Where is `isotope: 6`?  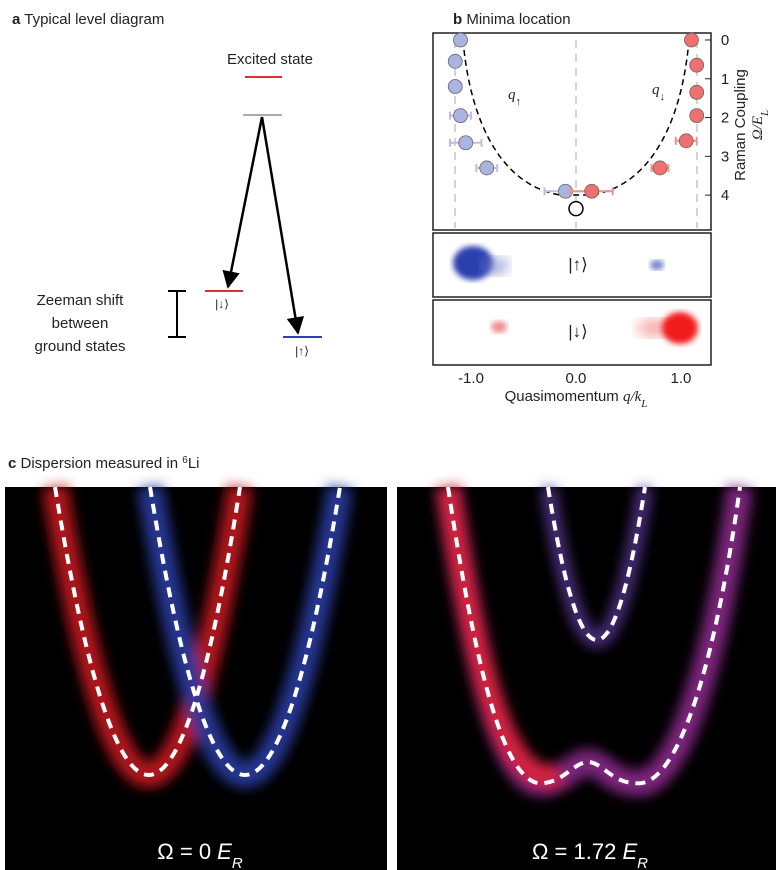
isotope: 6 is located at coordinates (185, 460).